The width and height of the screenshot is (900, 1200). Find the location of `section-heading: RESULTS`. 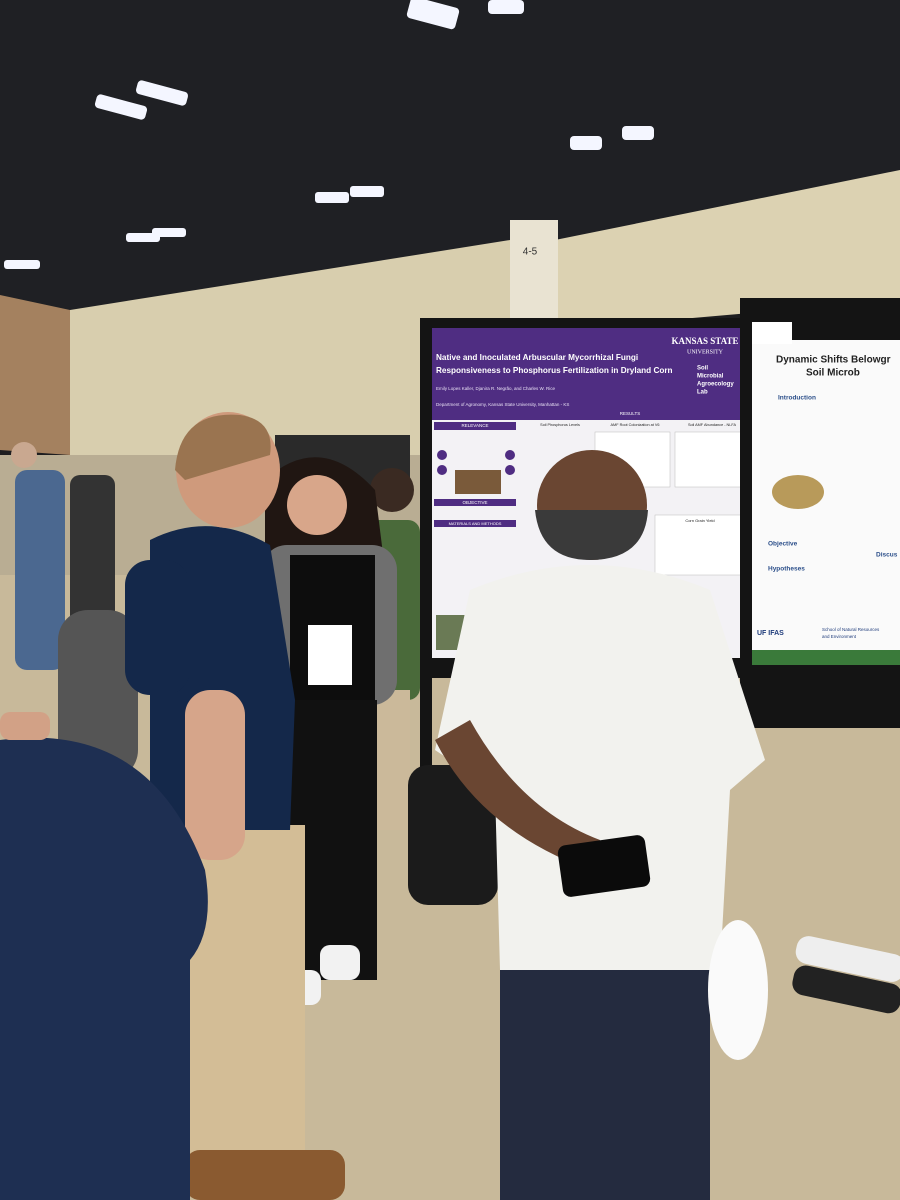

section-heading: RESULTS is located at coordinates (630, 413).